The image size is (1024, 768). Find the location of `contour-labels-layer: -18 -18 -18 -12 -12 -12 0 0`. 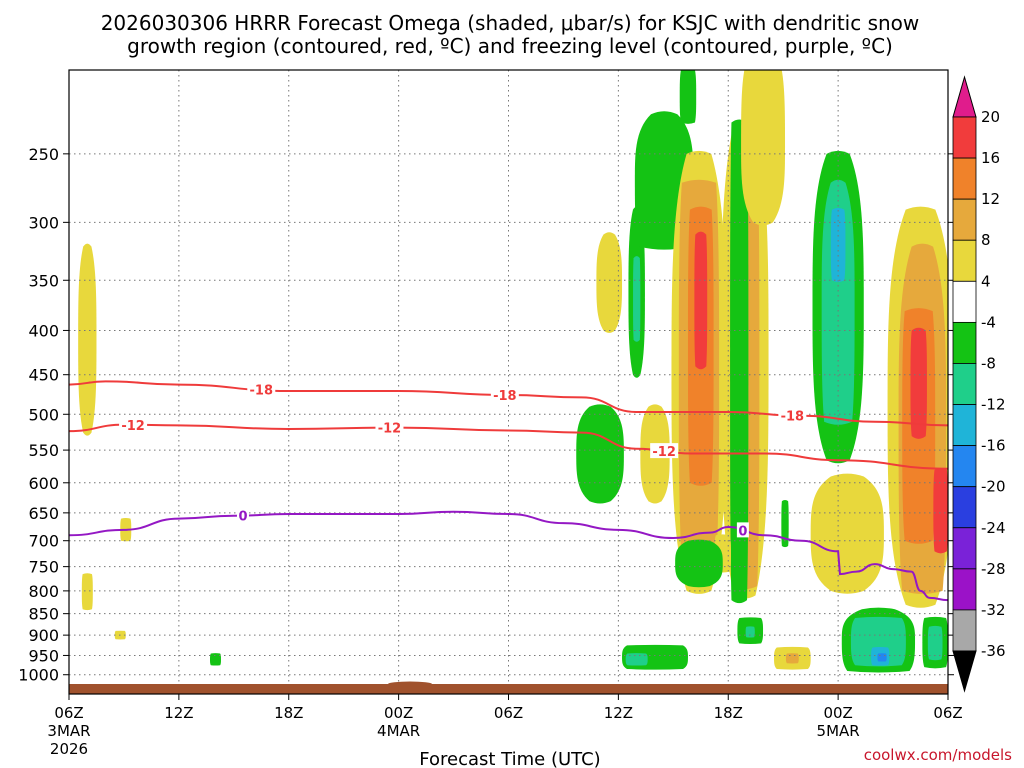

contour-labels-layer: -18 -18 -18 -12 -12 -12 0 0 is located at coordinates (463, 460).